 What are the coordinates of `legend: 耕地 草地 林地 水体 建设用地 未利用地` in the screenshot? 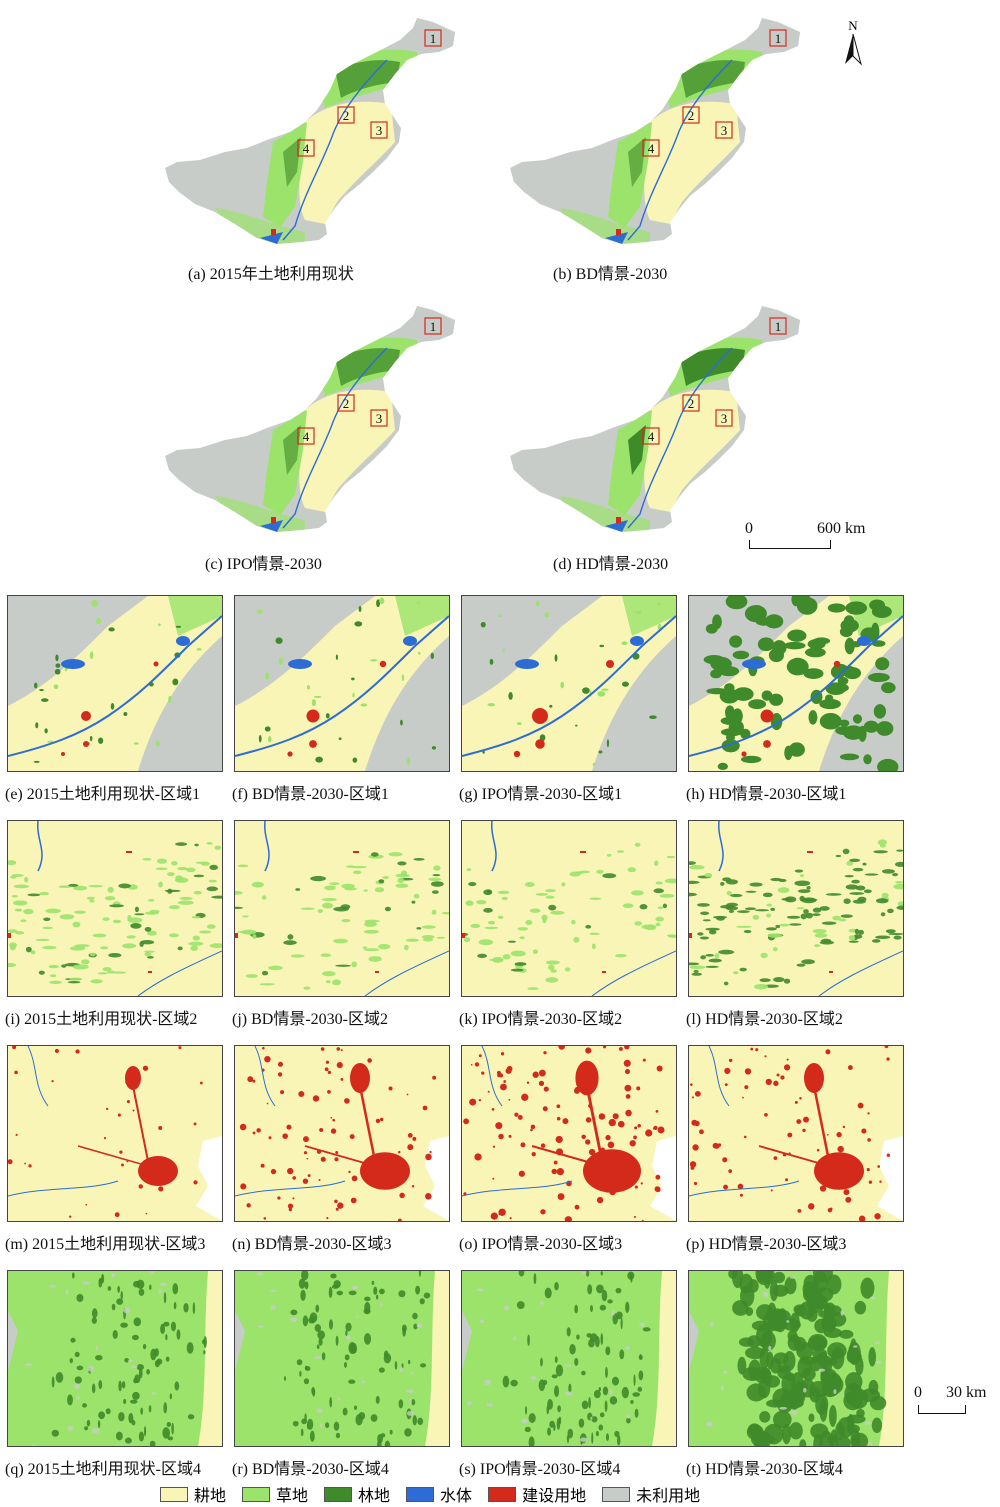 It's located at (510, 1494).